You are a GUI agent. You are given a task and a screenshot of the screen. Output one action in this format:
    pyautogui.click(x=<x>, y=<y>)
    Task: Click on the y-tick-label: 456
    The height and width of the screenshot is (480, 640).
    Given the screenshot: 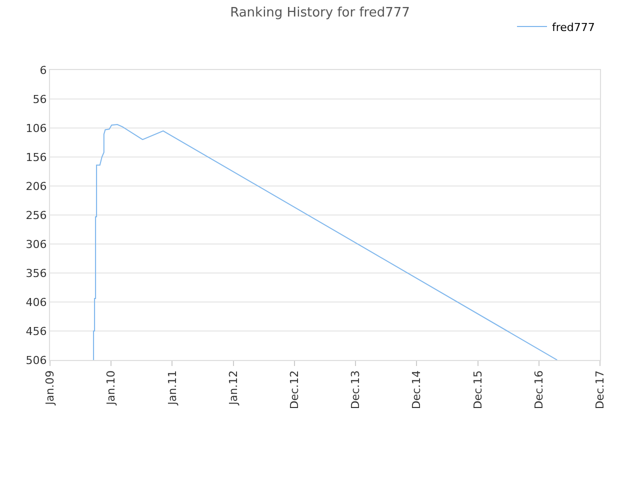 What is the action you would take?
    pyautogui.click(x=36, y=331)
    